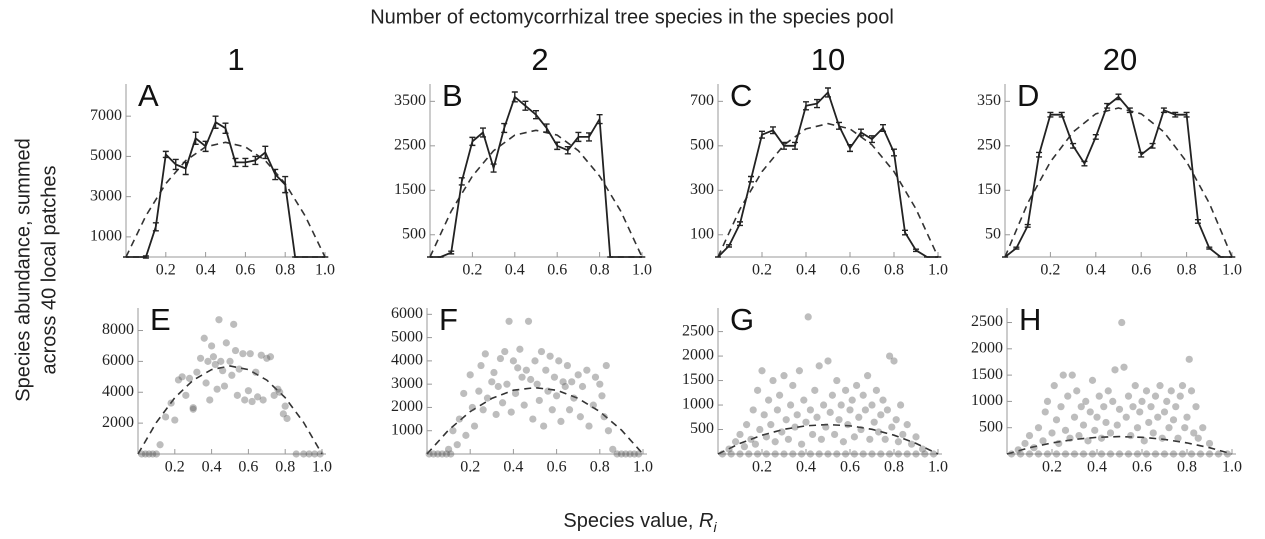  Describe the element at coordinates (448, 319) in the screenshot. I see `panel-letter: F` at that location.